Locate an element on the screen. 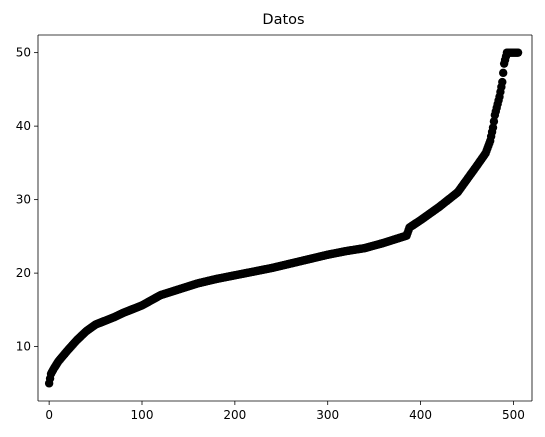  y-axis-ticks: 10 20 30 40 50 is located at coordinates (27, 200).